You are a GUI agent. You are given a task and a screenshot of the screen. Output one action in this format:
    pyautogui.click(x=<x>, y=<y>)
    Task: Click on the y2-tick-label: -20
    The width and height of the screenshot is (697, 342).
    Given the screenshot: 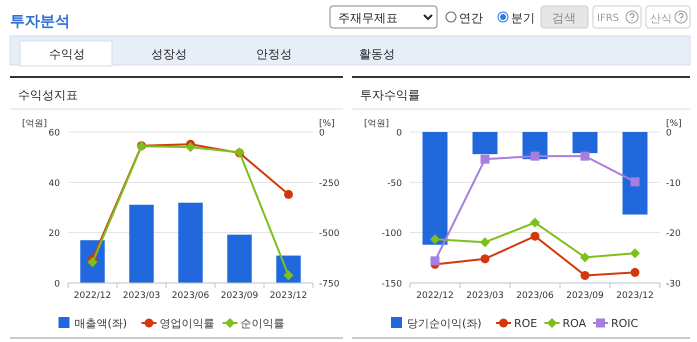 What is the action you would take?
    pyautogui.click(x=673, y=234)
    